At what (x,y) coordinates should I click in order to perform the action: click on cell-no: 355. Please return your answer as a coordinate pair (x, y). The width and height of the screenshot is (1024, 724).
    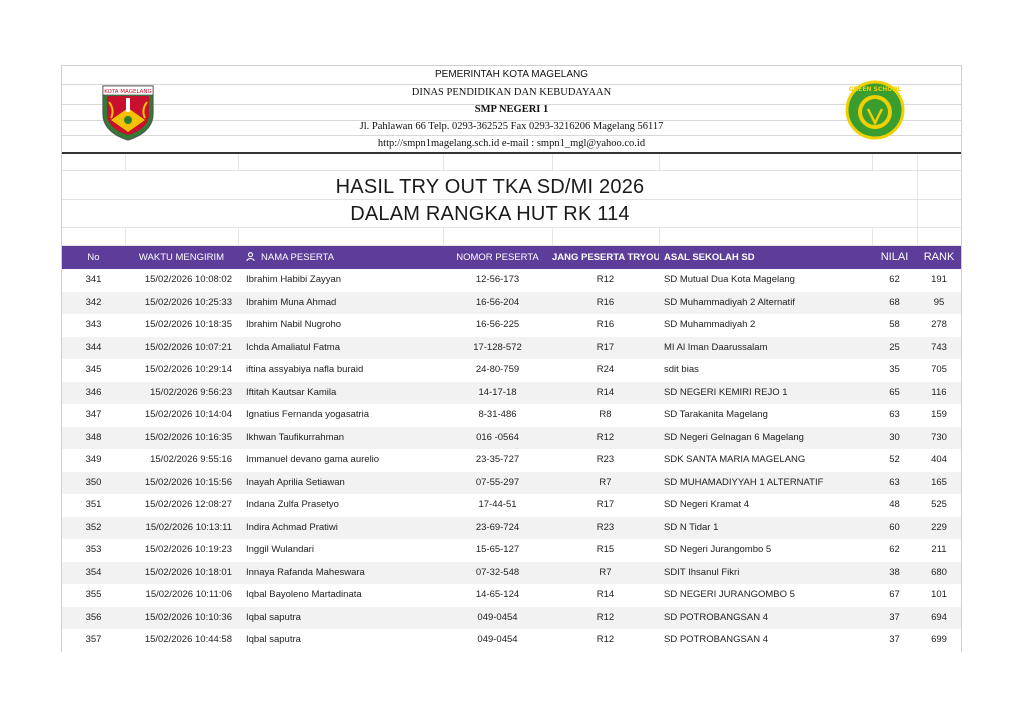
    Looking at the image, I should click on (93, 594).